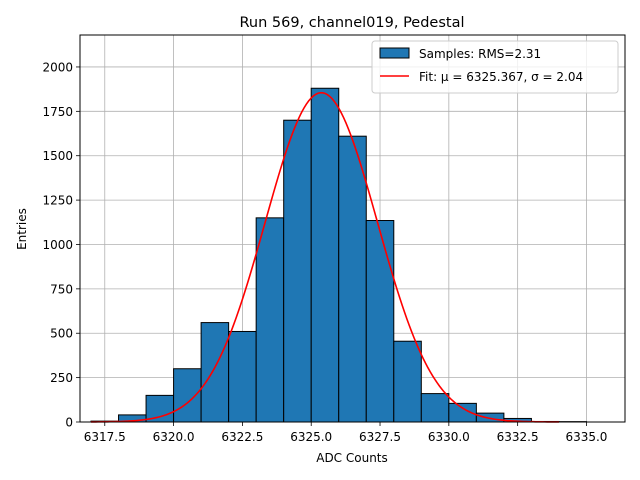  Describe the element at coordinates (480, 54) in the screenshot. I see `legend-label-samples: Samples: RMS=2.31` at that location.